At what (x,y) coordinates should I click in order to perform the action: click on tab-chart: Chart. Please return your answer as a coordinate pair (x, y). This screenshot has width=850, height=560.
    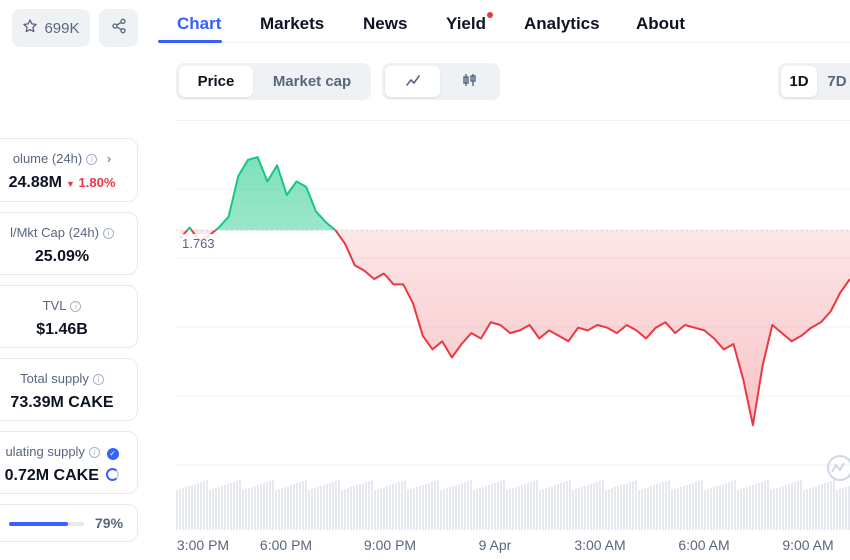
    Looking at the image, I should click on (199, 23).